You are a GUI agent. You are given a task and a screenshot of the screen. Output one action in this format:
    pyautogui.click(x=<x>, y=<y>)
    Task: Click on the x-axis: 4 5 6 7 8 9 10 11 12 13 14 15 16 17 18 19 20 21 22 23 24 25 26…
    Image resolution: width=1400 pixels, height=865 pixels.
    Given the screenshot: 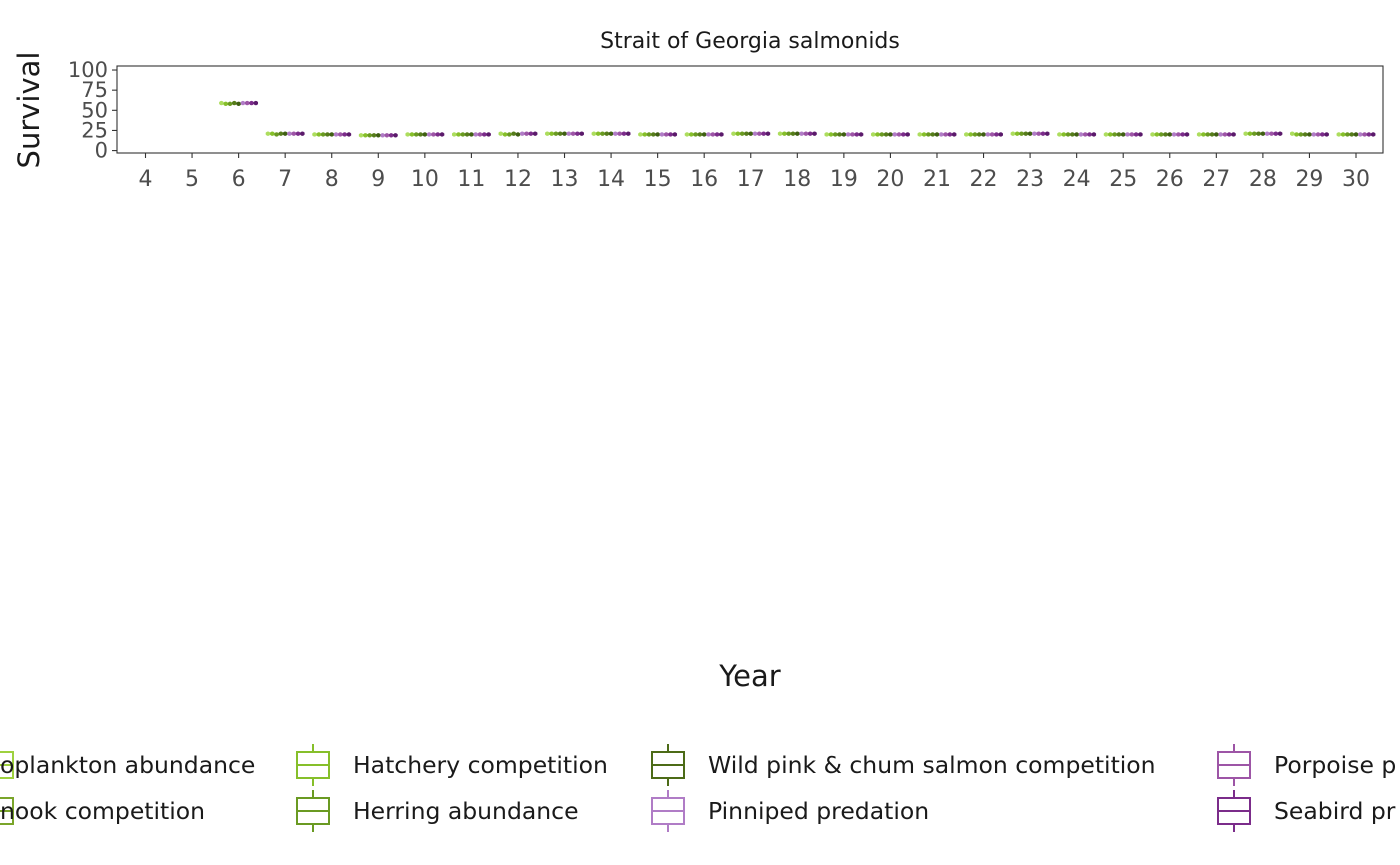 What is the action you would take?
    pyautogui.click(x=754, y=172)
    